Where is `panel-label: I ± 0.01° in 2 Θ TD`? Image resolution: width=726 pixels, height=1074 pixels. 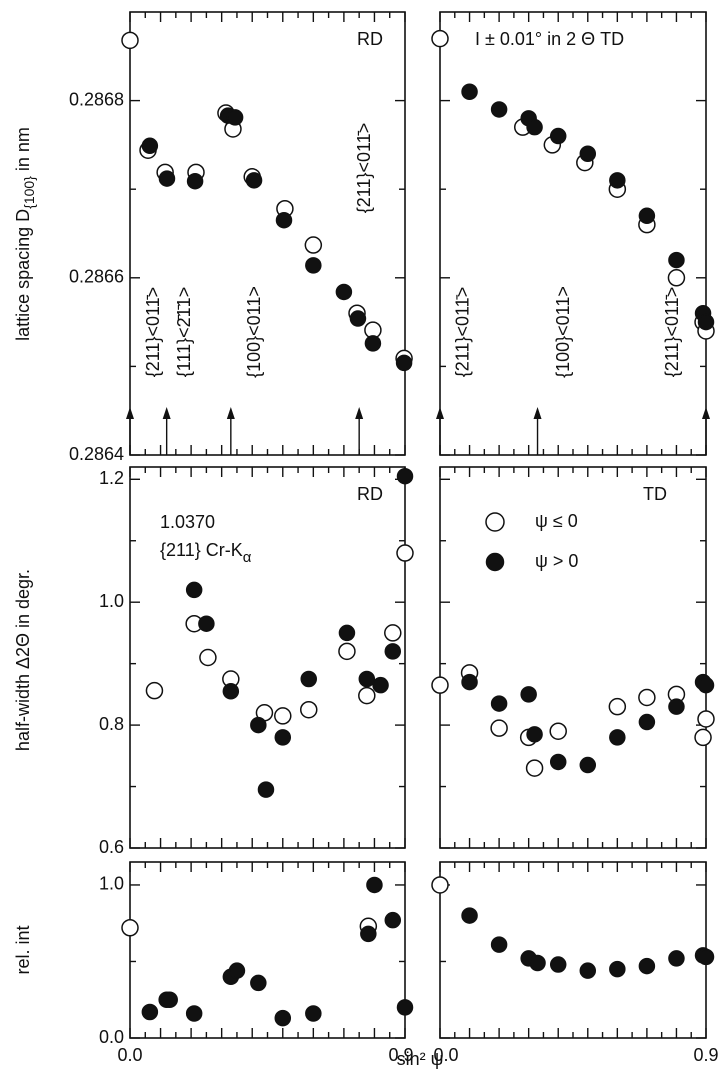
panel-label: I ± 0.01° in 2 Θ TD is located at coordinates (549, 39).